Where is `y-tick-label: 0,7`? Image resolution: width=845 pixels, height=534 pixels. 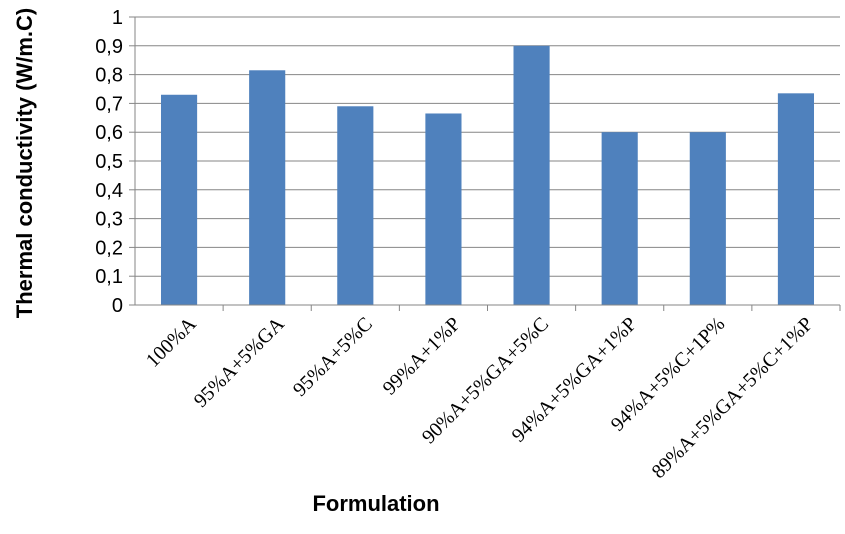
y-tick-label: 0,7 is located at coordinates (109, 104).